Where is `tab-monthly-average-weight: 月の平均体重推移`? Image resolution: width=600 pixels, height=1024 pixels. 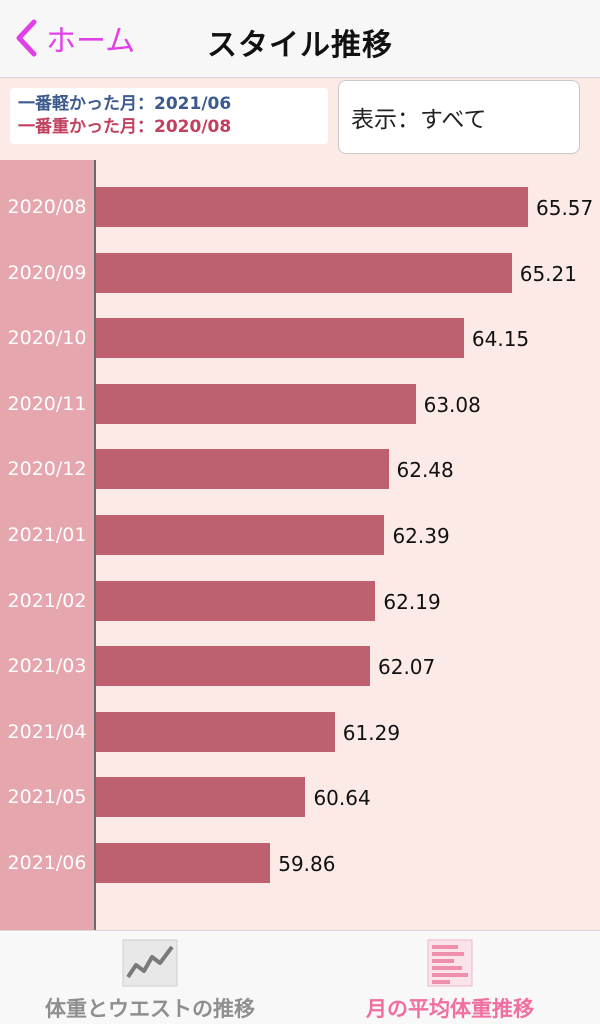 tab-monthly-average-weight: 月の平均体重推移 is located at coordinates (450, 977).